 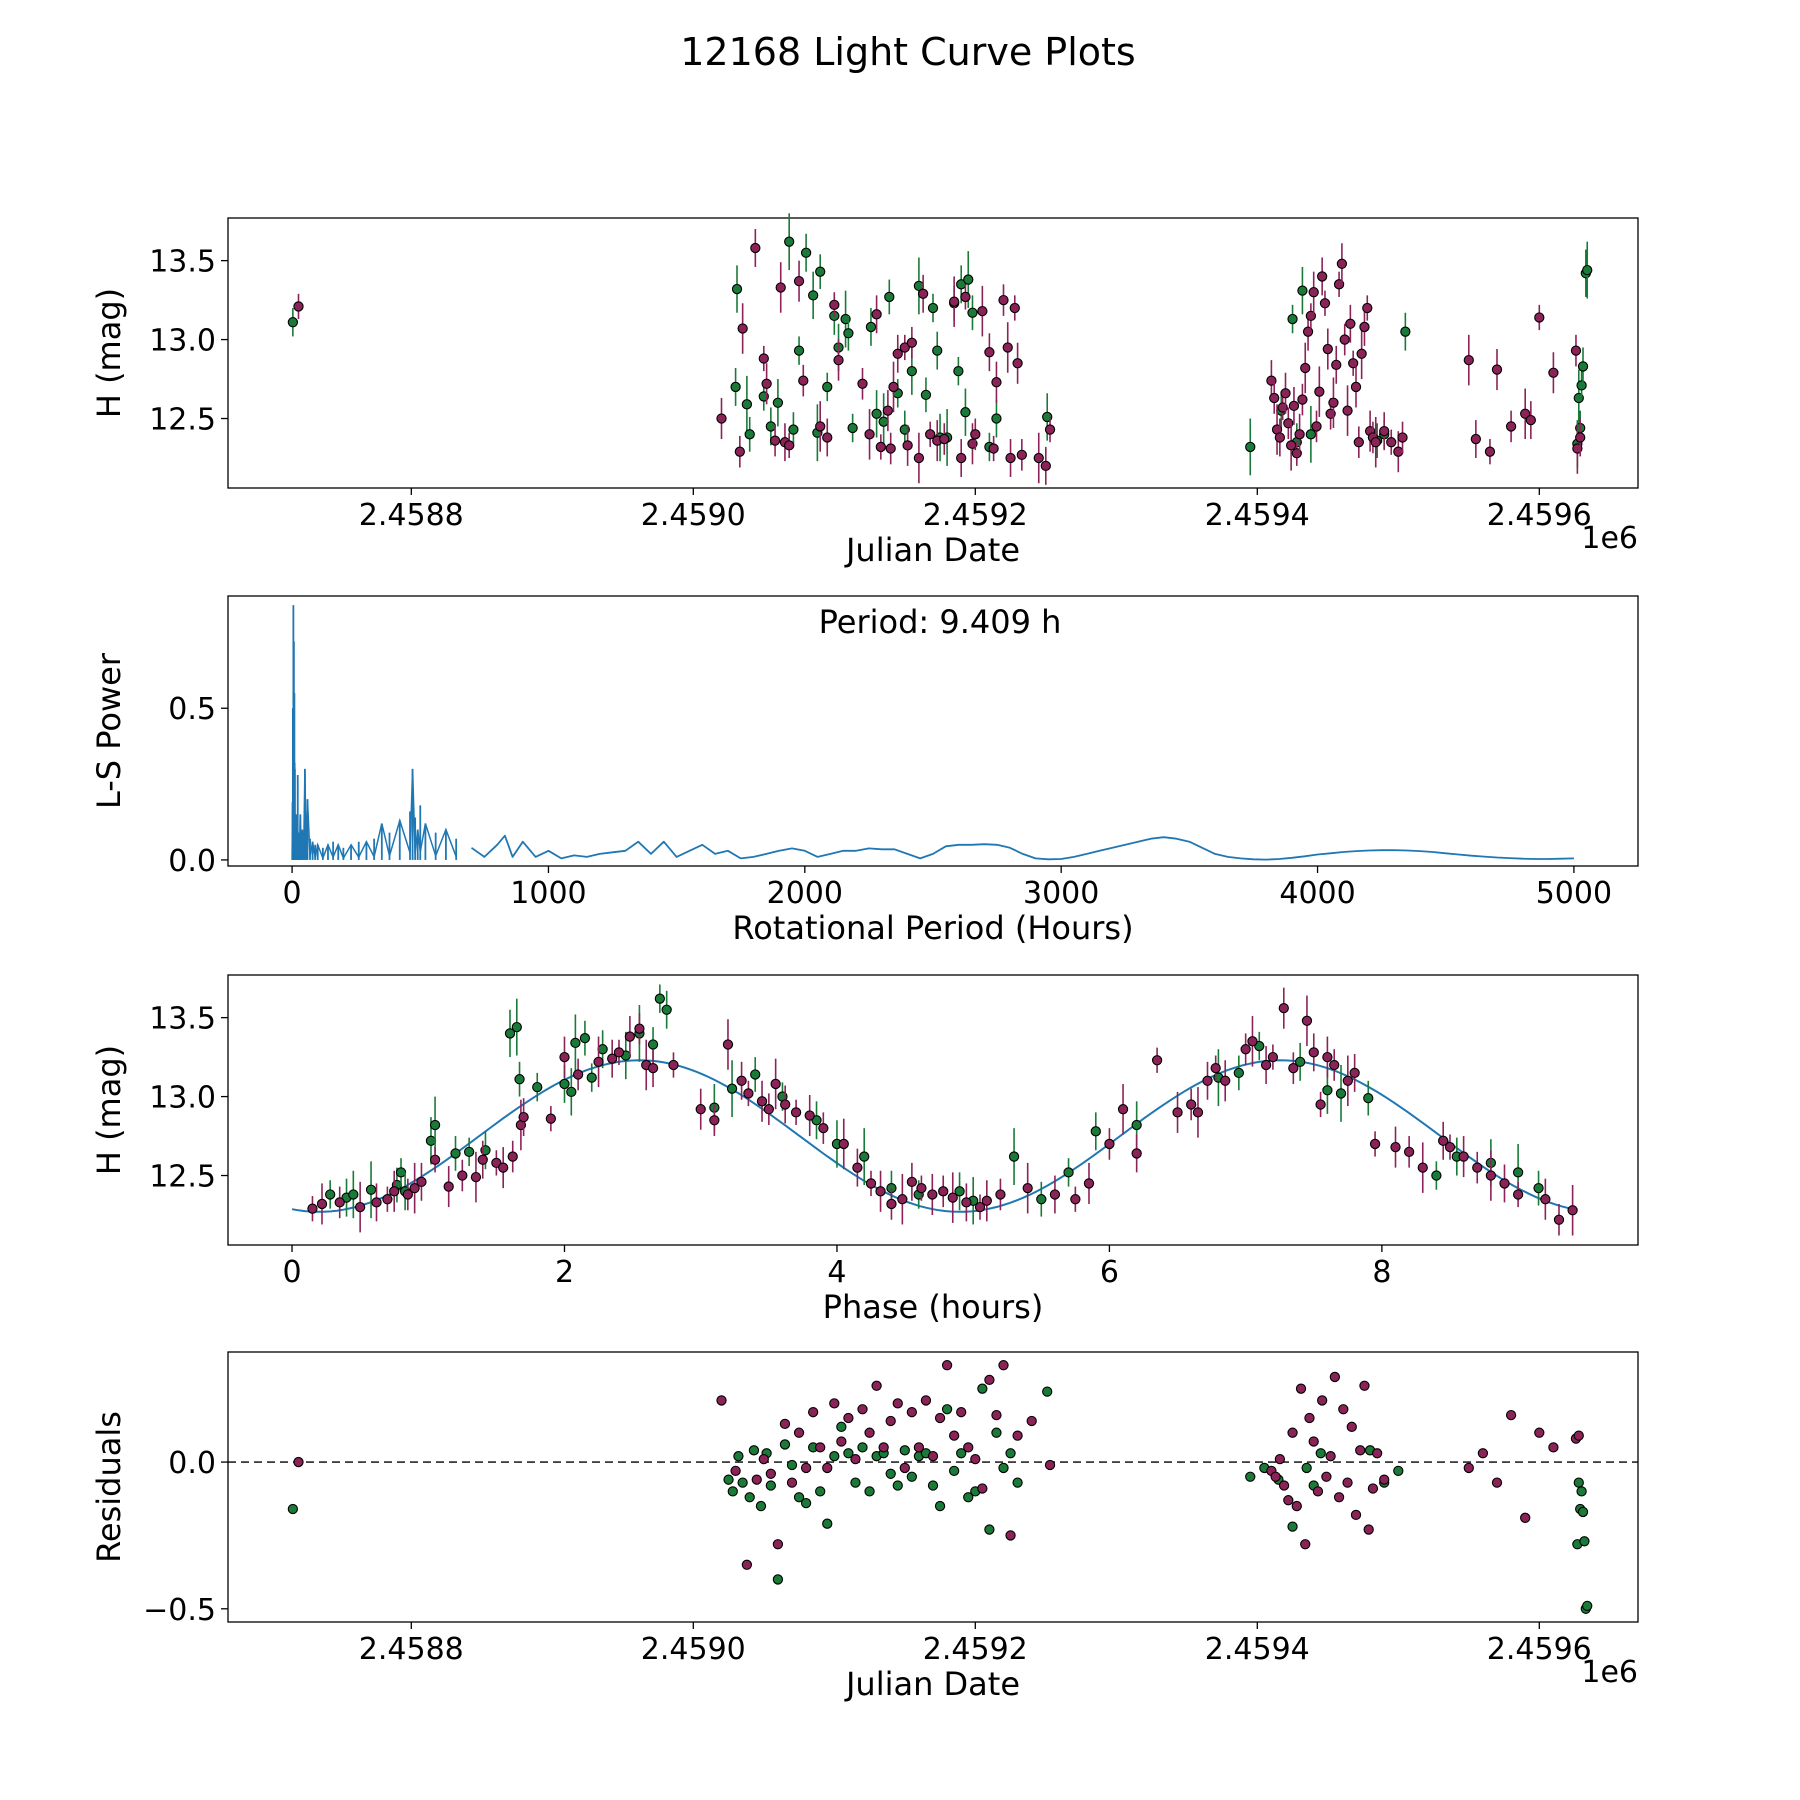 I want to click on x-tick-label: 4000, so click(x=1317, y=893).